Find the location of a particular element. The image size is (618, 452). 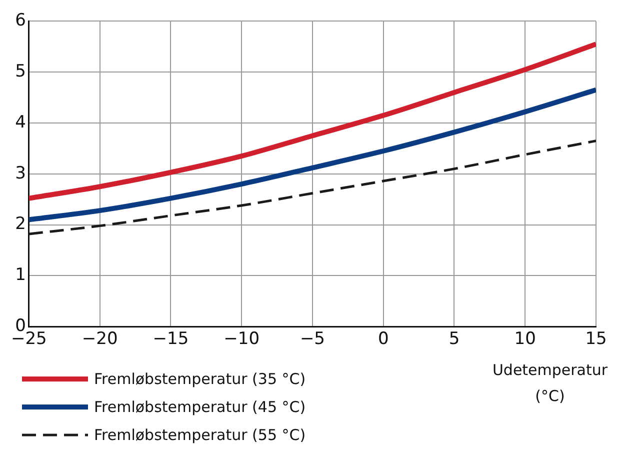

x-tick-label: 10 is located at coordinates (525, 339).